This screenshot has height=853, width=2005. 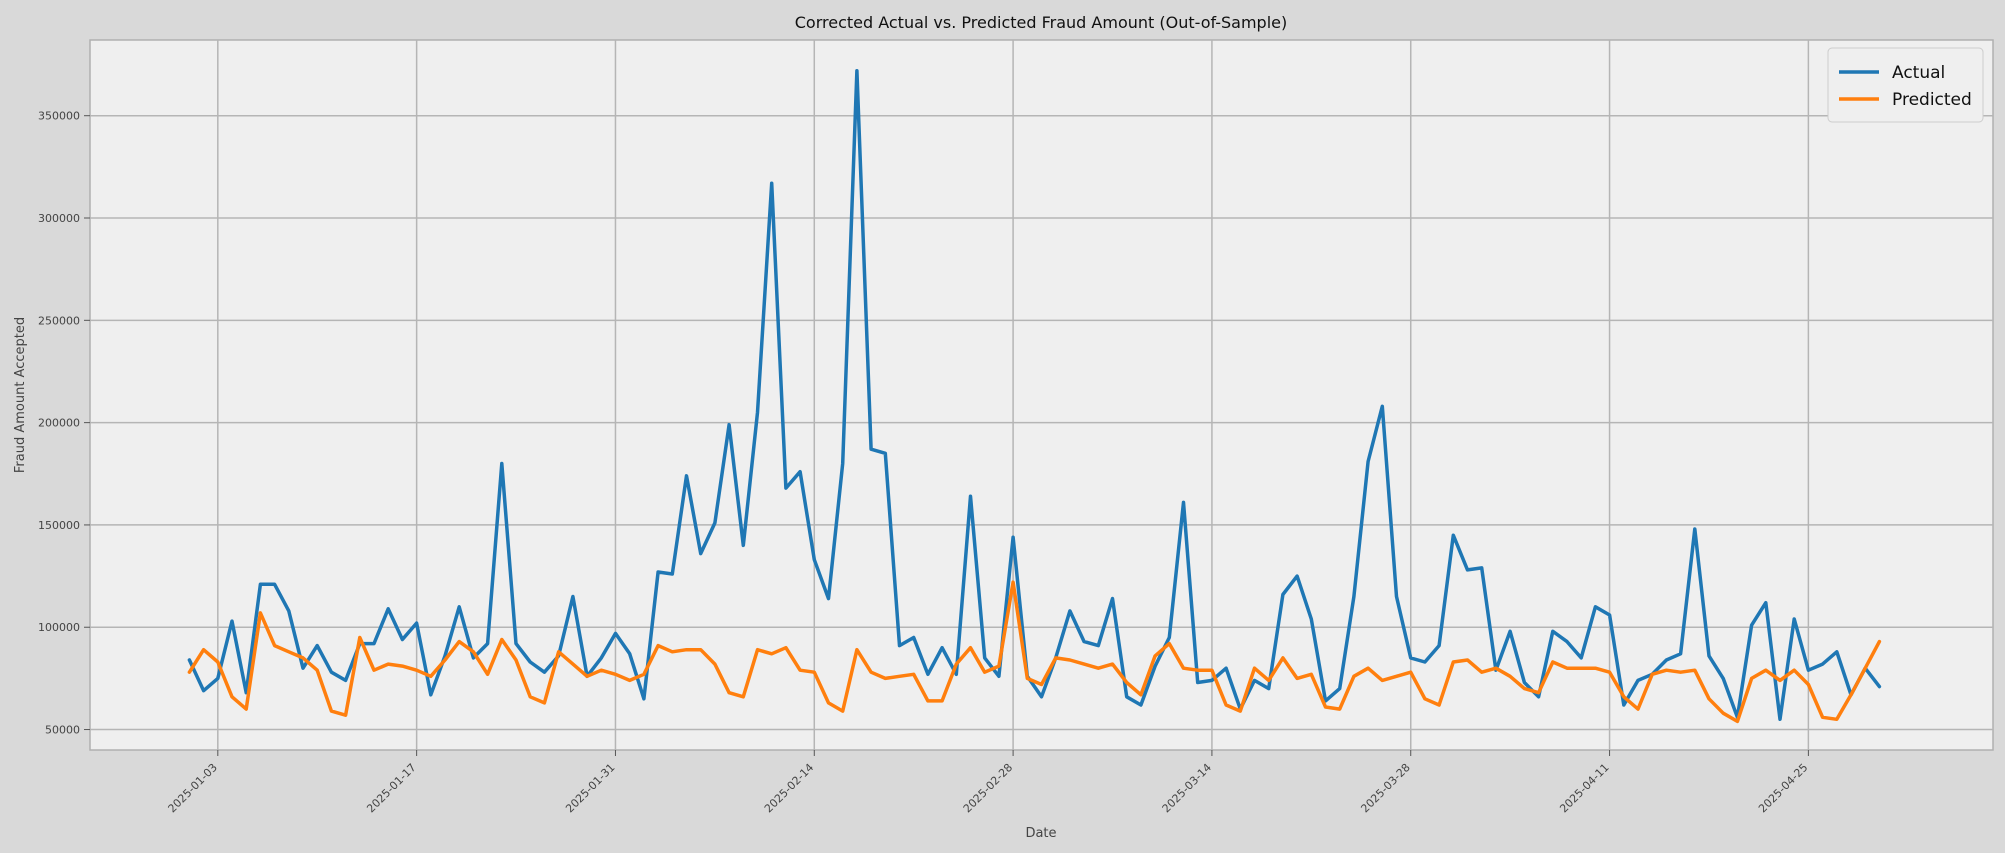 I want to click on x-tick-label: 2025-04-25, so click(x=1783, y=788).